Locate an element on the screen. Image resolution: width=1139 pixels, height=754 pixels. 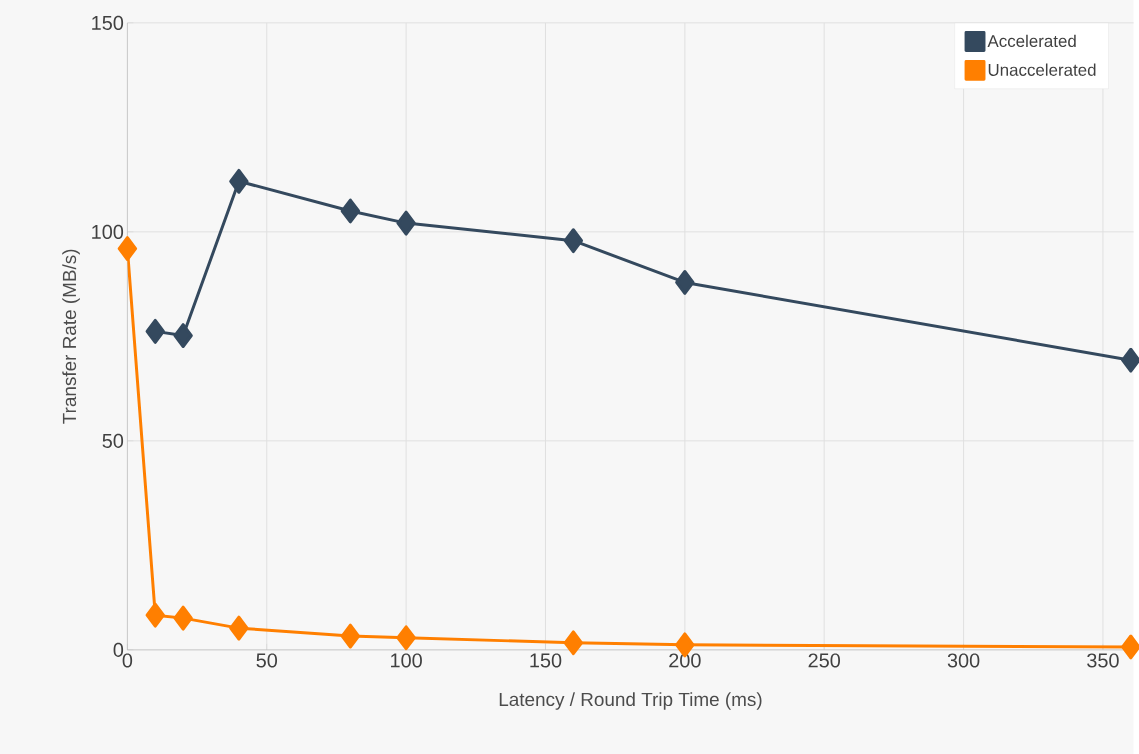
x-tick-label: 50 is located at coordinates (267, 660).